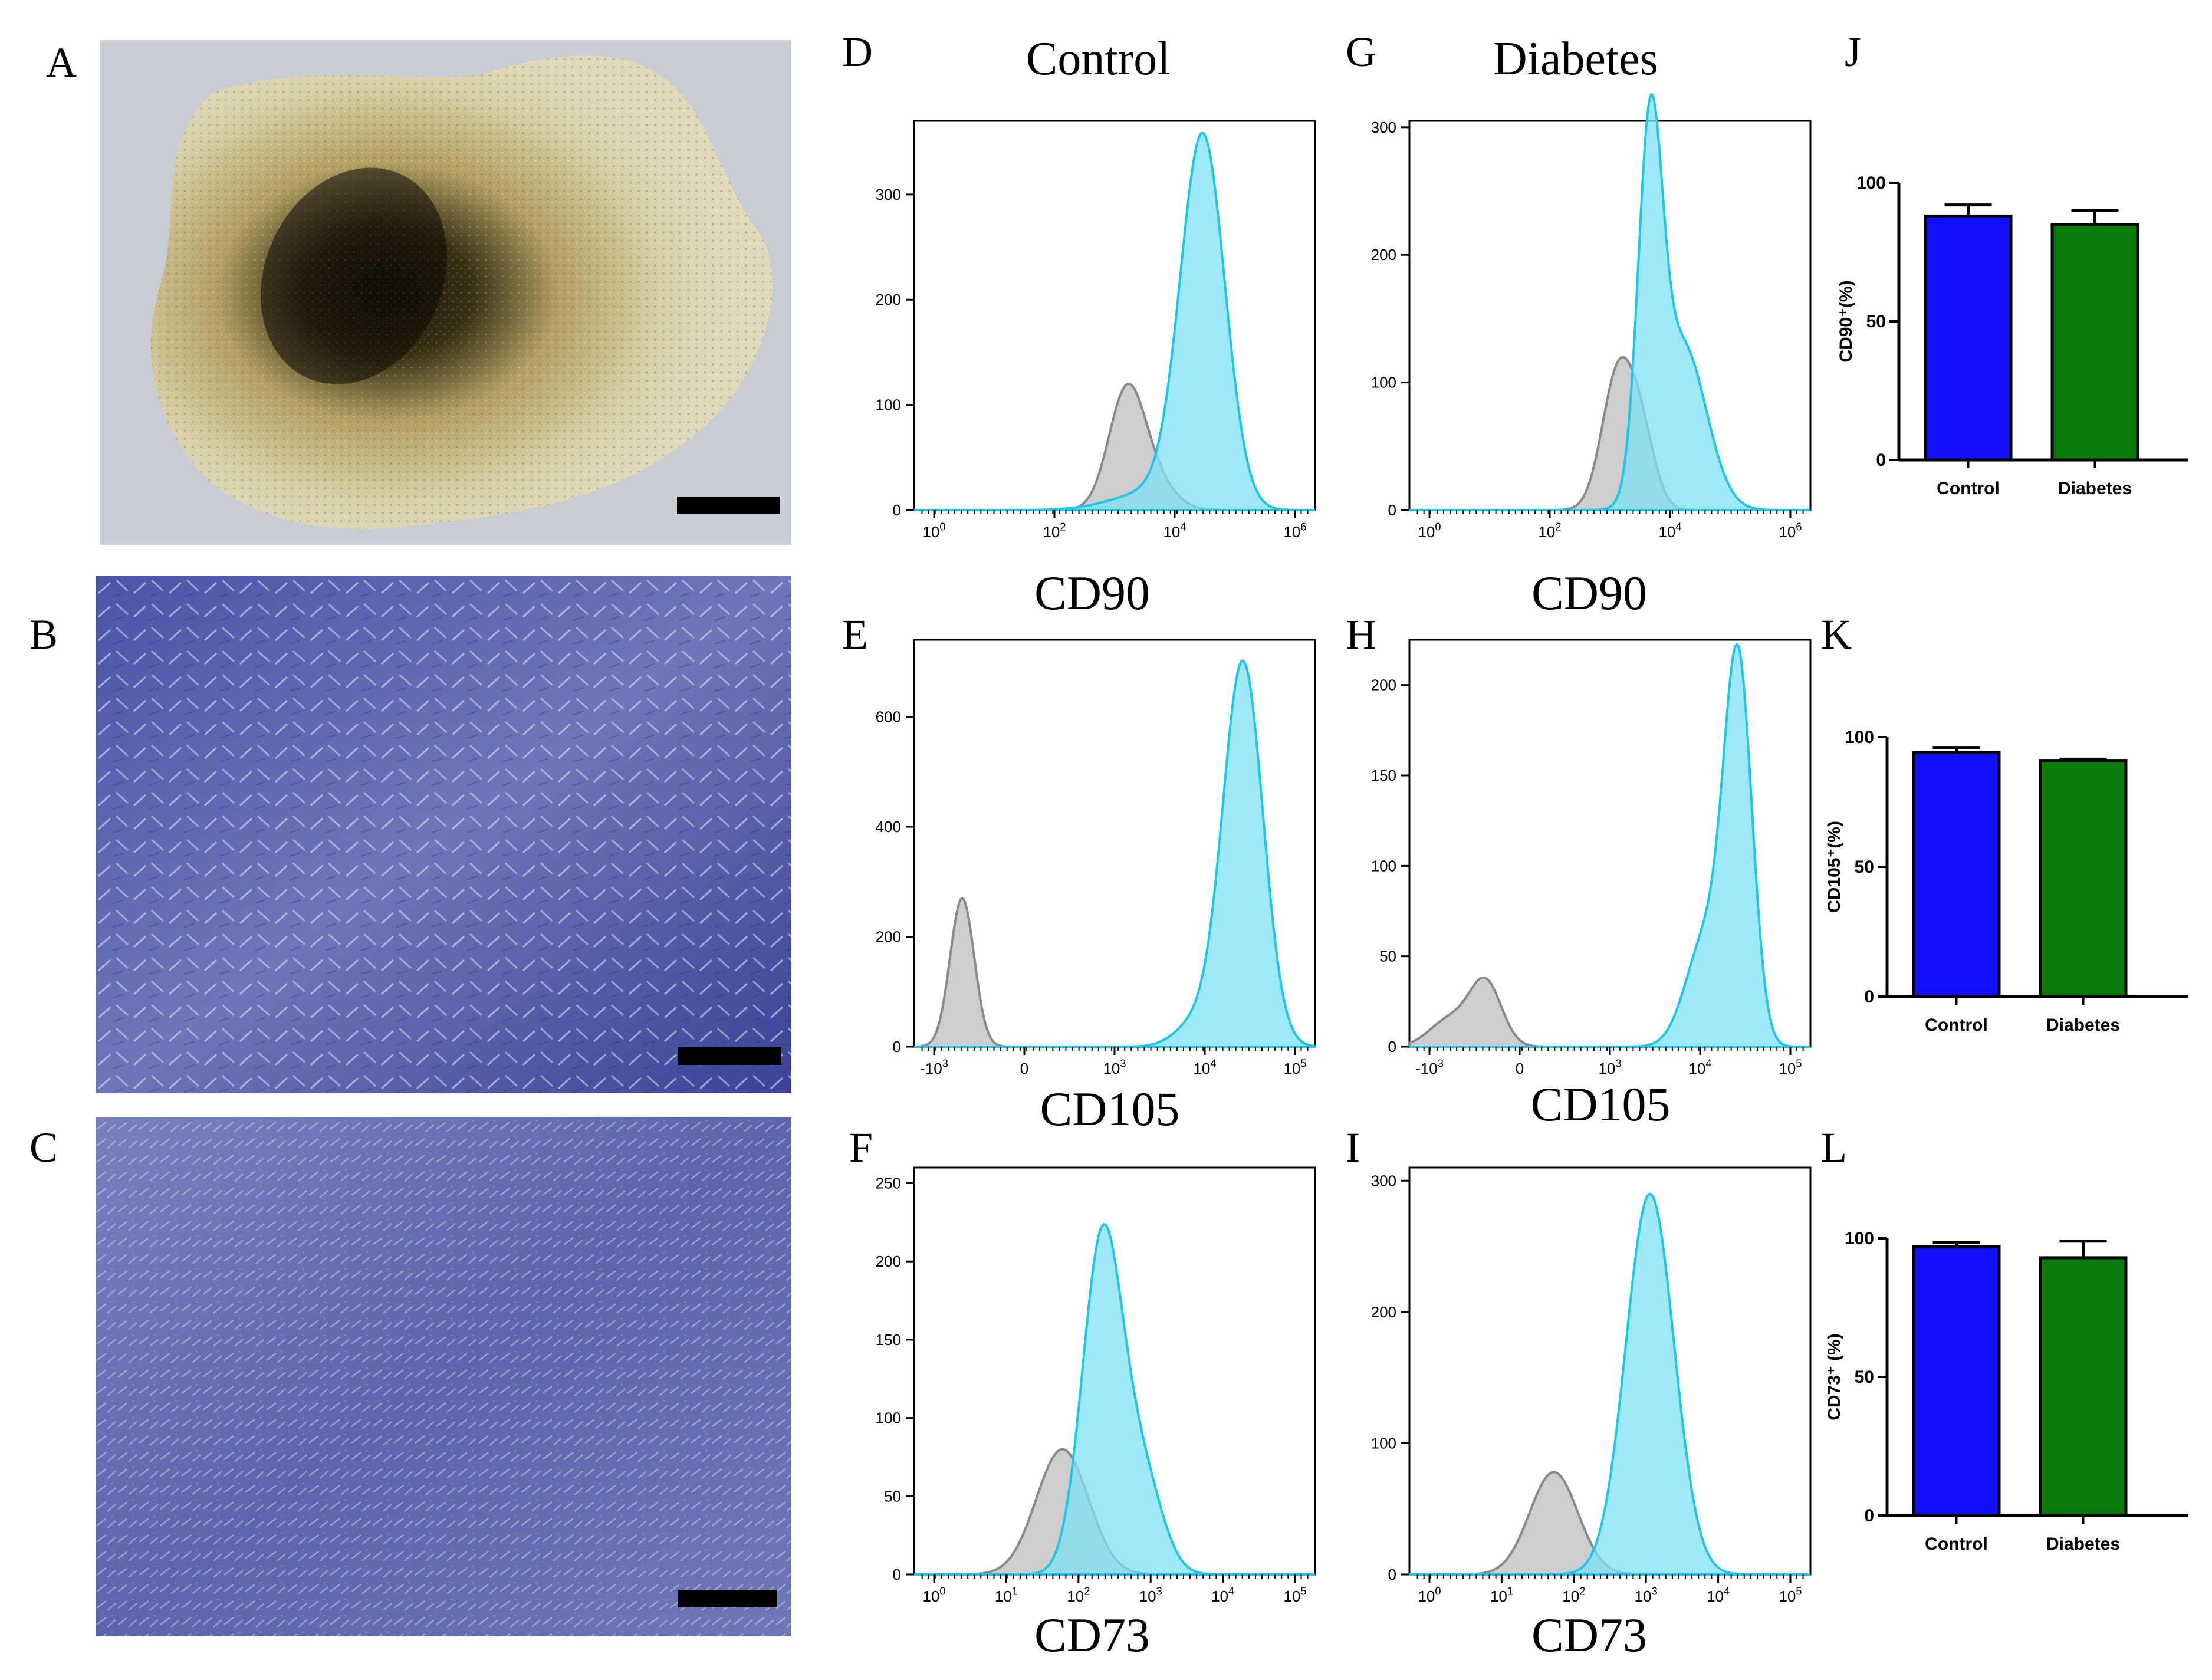  I want to click on histogram-i: 0 100 200 300 100 10¹ 10² 10³ 10⁴ 10⁵, so click(1592, 1385).